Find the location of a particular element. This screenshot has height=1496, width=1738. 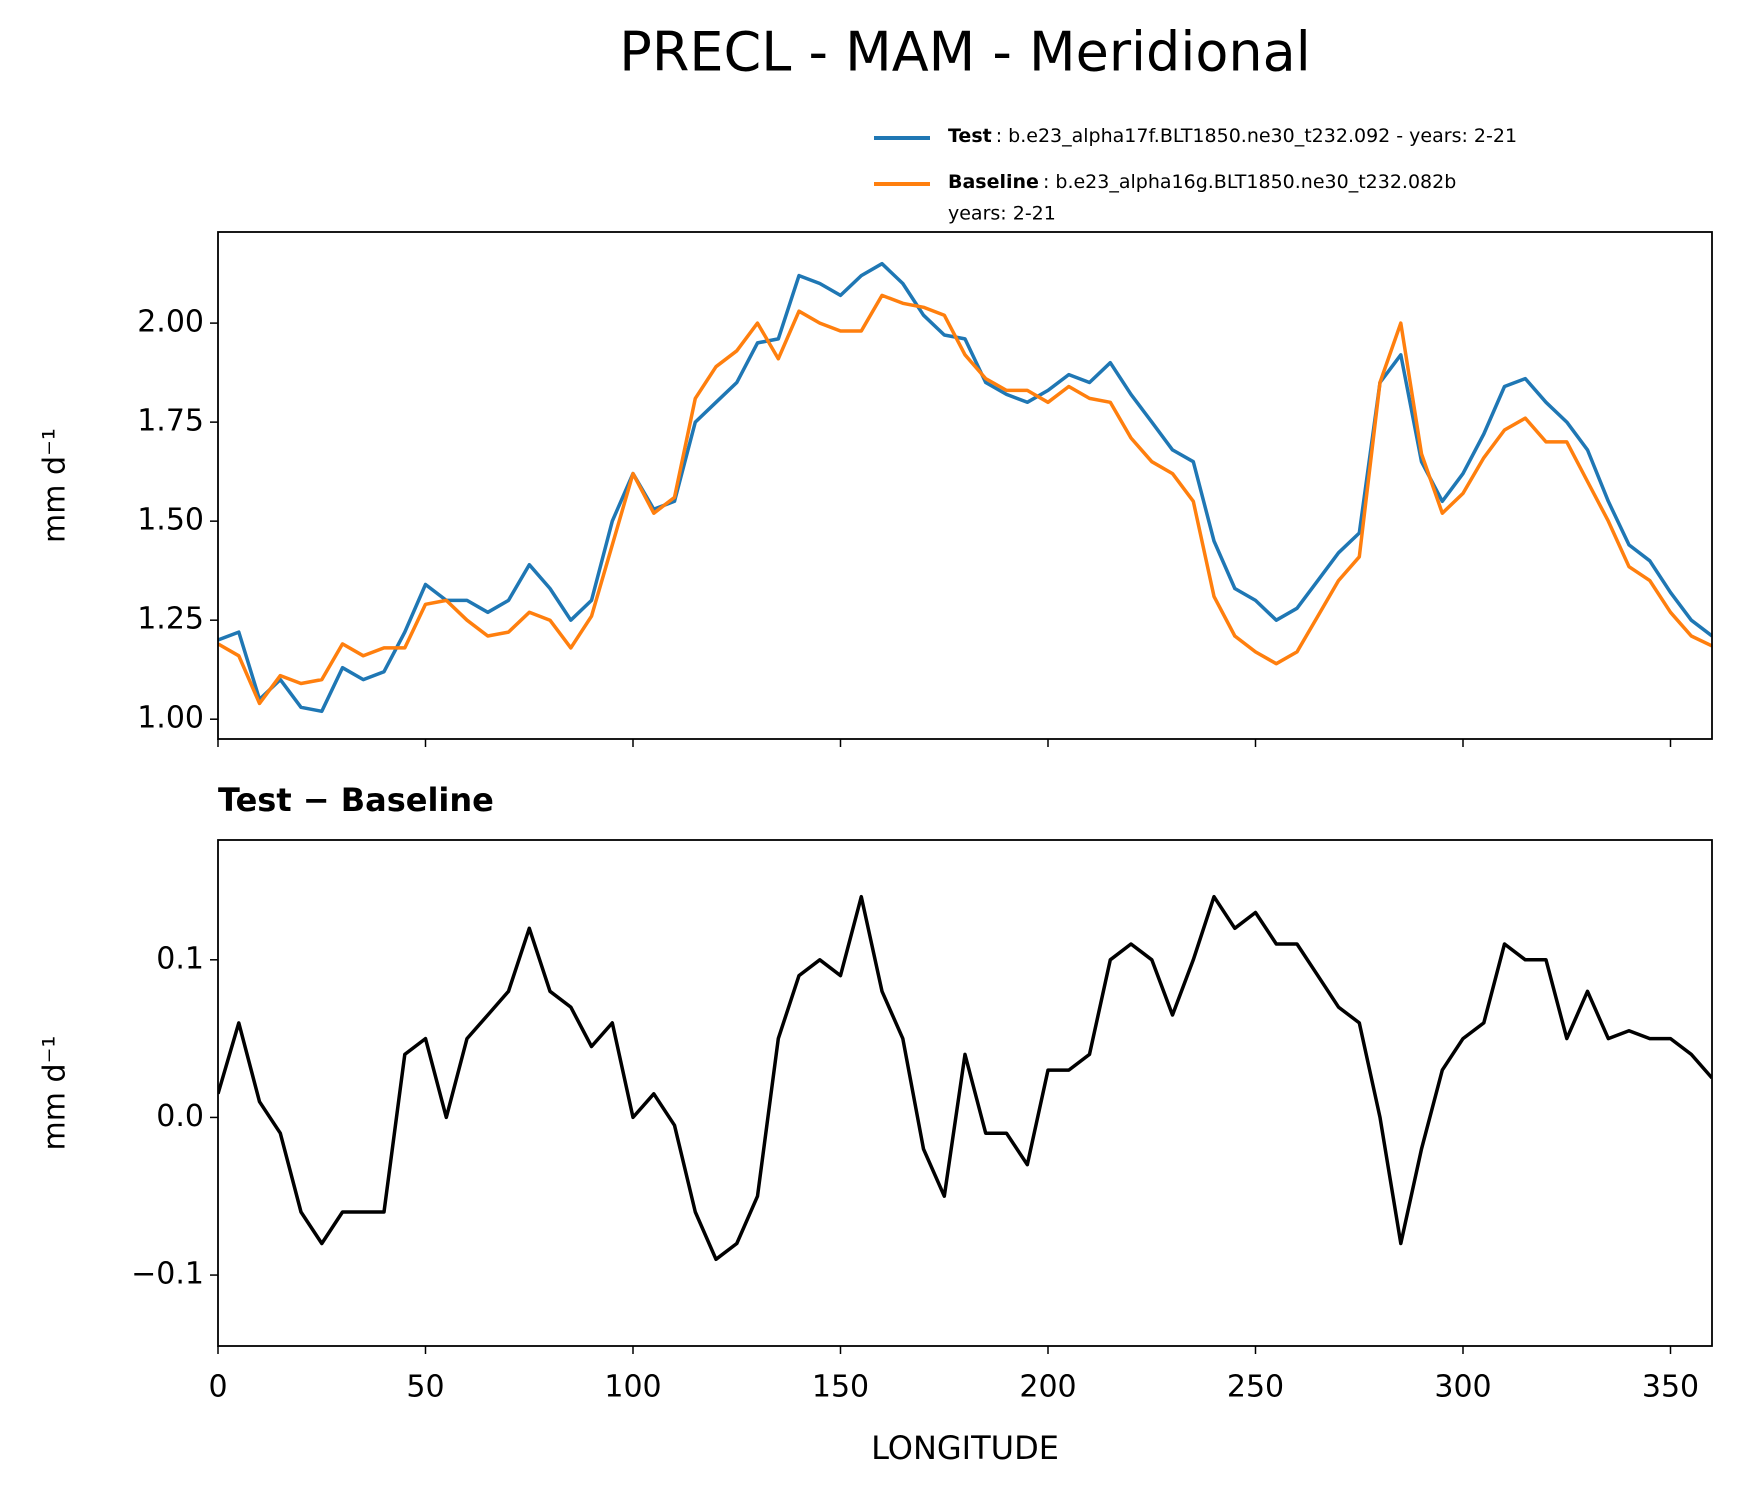

x-tick-label: 150 is located at coordinates (840, 1387).